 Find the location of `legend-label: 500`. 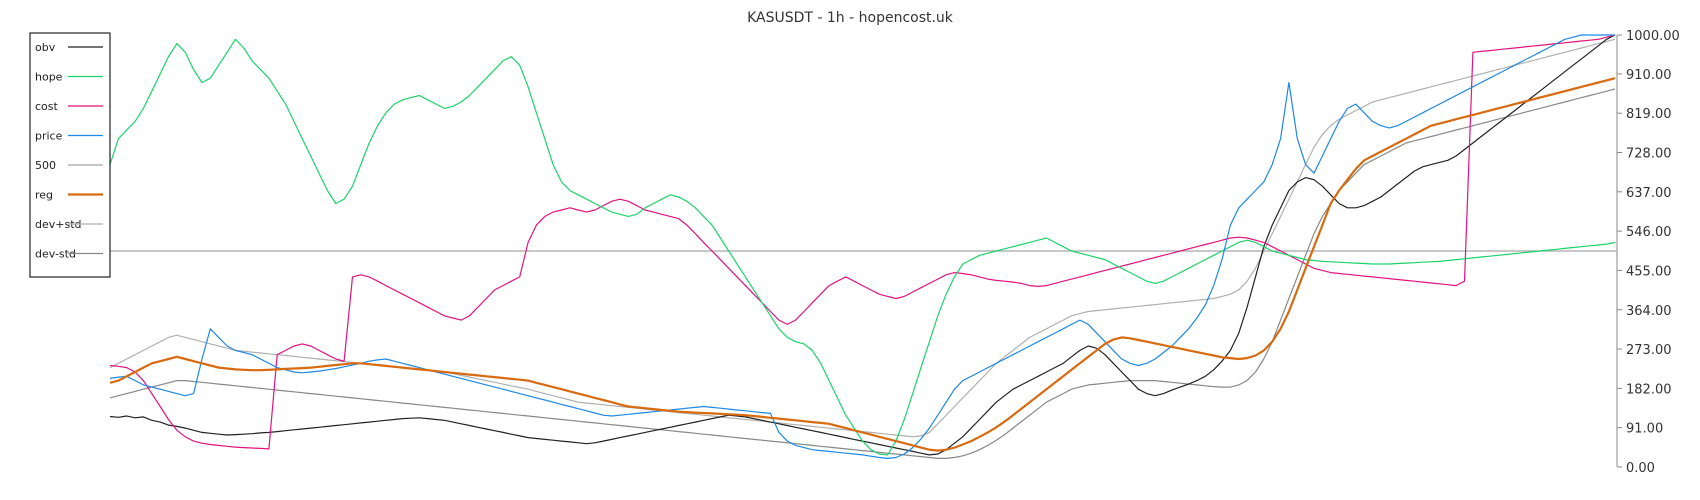

legend-label: 500 is located at coordinates (45, 165).